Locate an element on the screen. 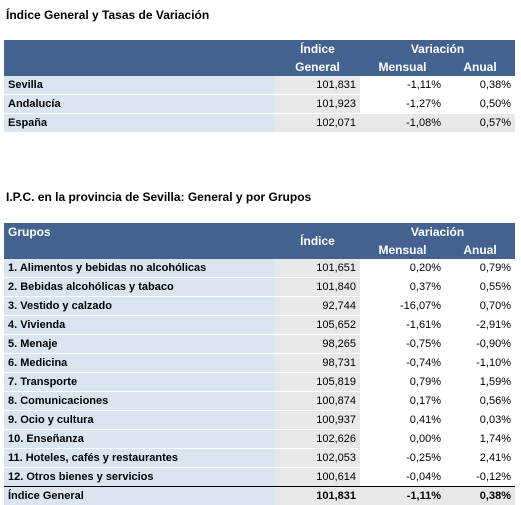  table-row: 4. Vivienda 105,652 -1,61% -2,91% is located at coordinates (259, 325).